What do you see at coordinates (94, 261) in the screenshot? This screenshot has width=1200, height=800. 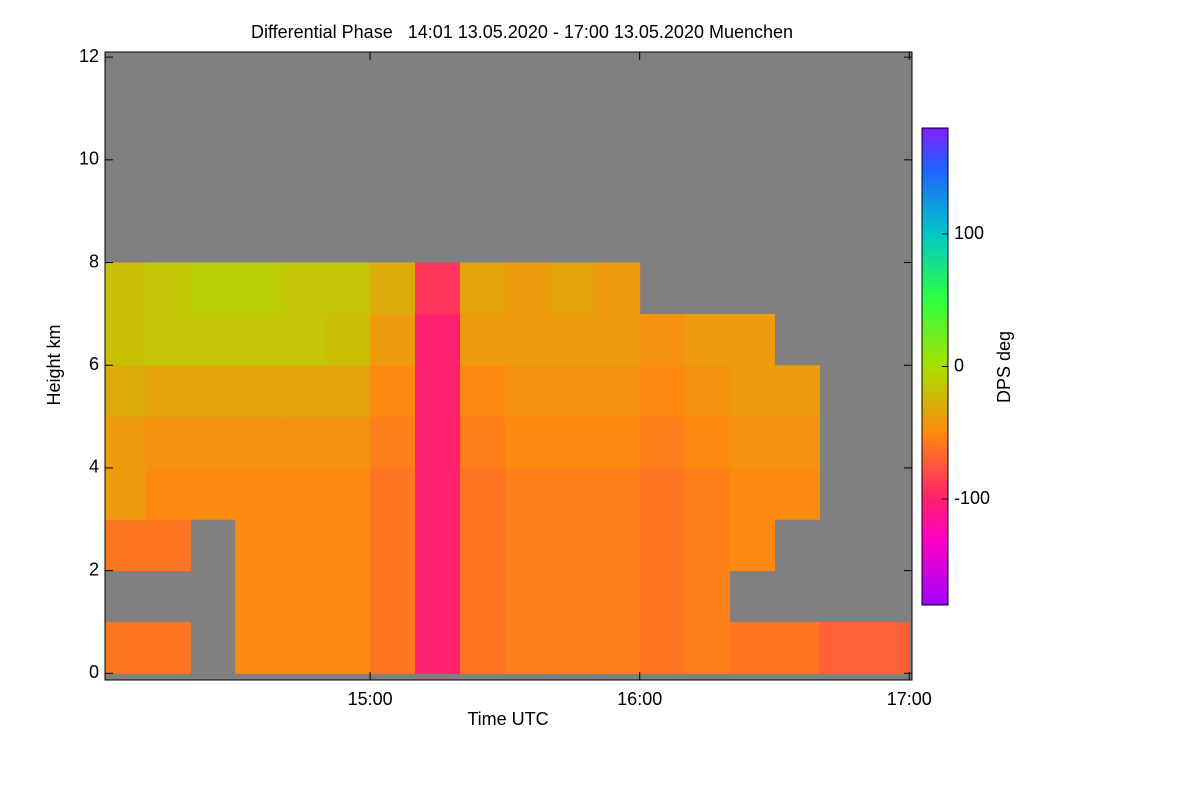 I see `y-tick-label: 8` at bounding box center [94, 261].